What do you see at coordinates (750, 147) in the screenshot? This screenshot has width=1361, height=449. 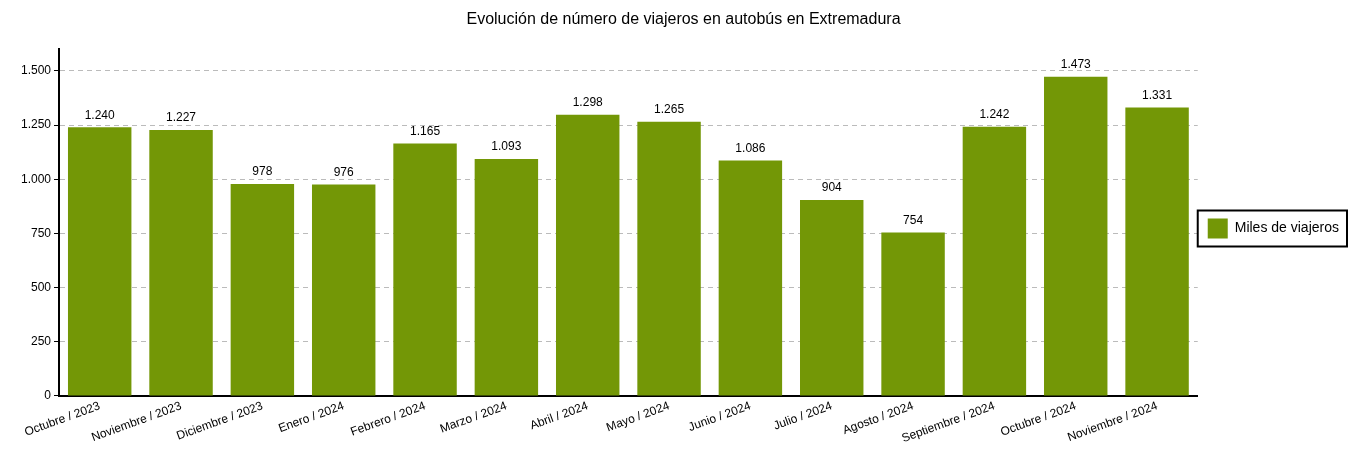 I see `data-label: 1.086` at bounding box center [750, 147].